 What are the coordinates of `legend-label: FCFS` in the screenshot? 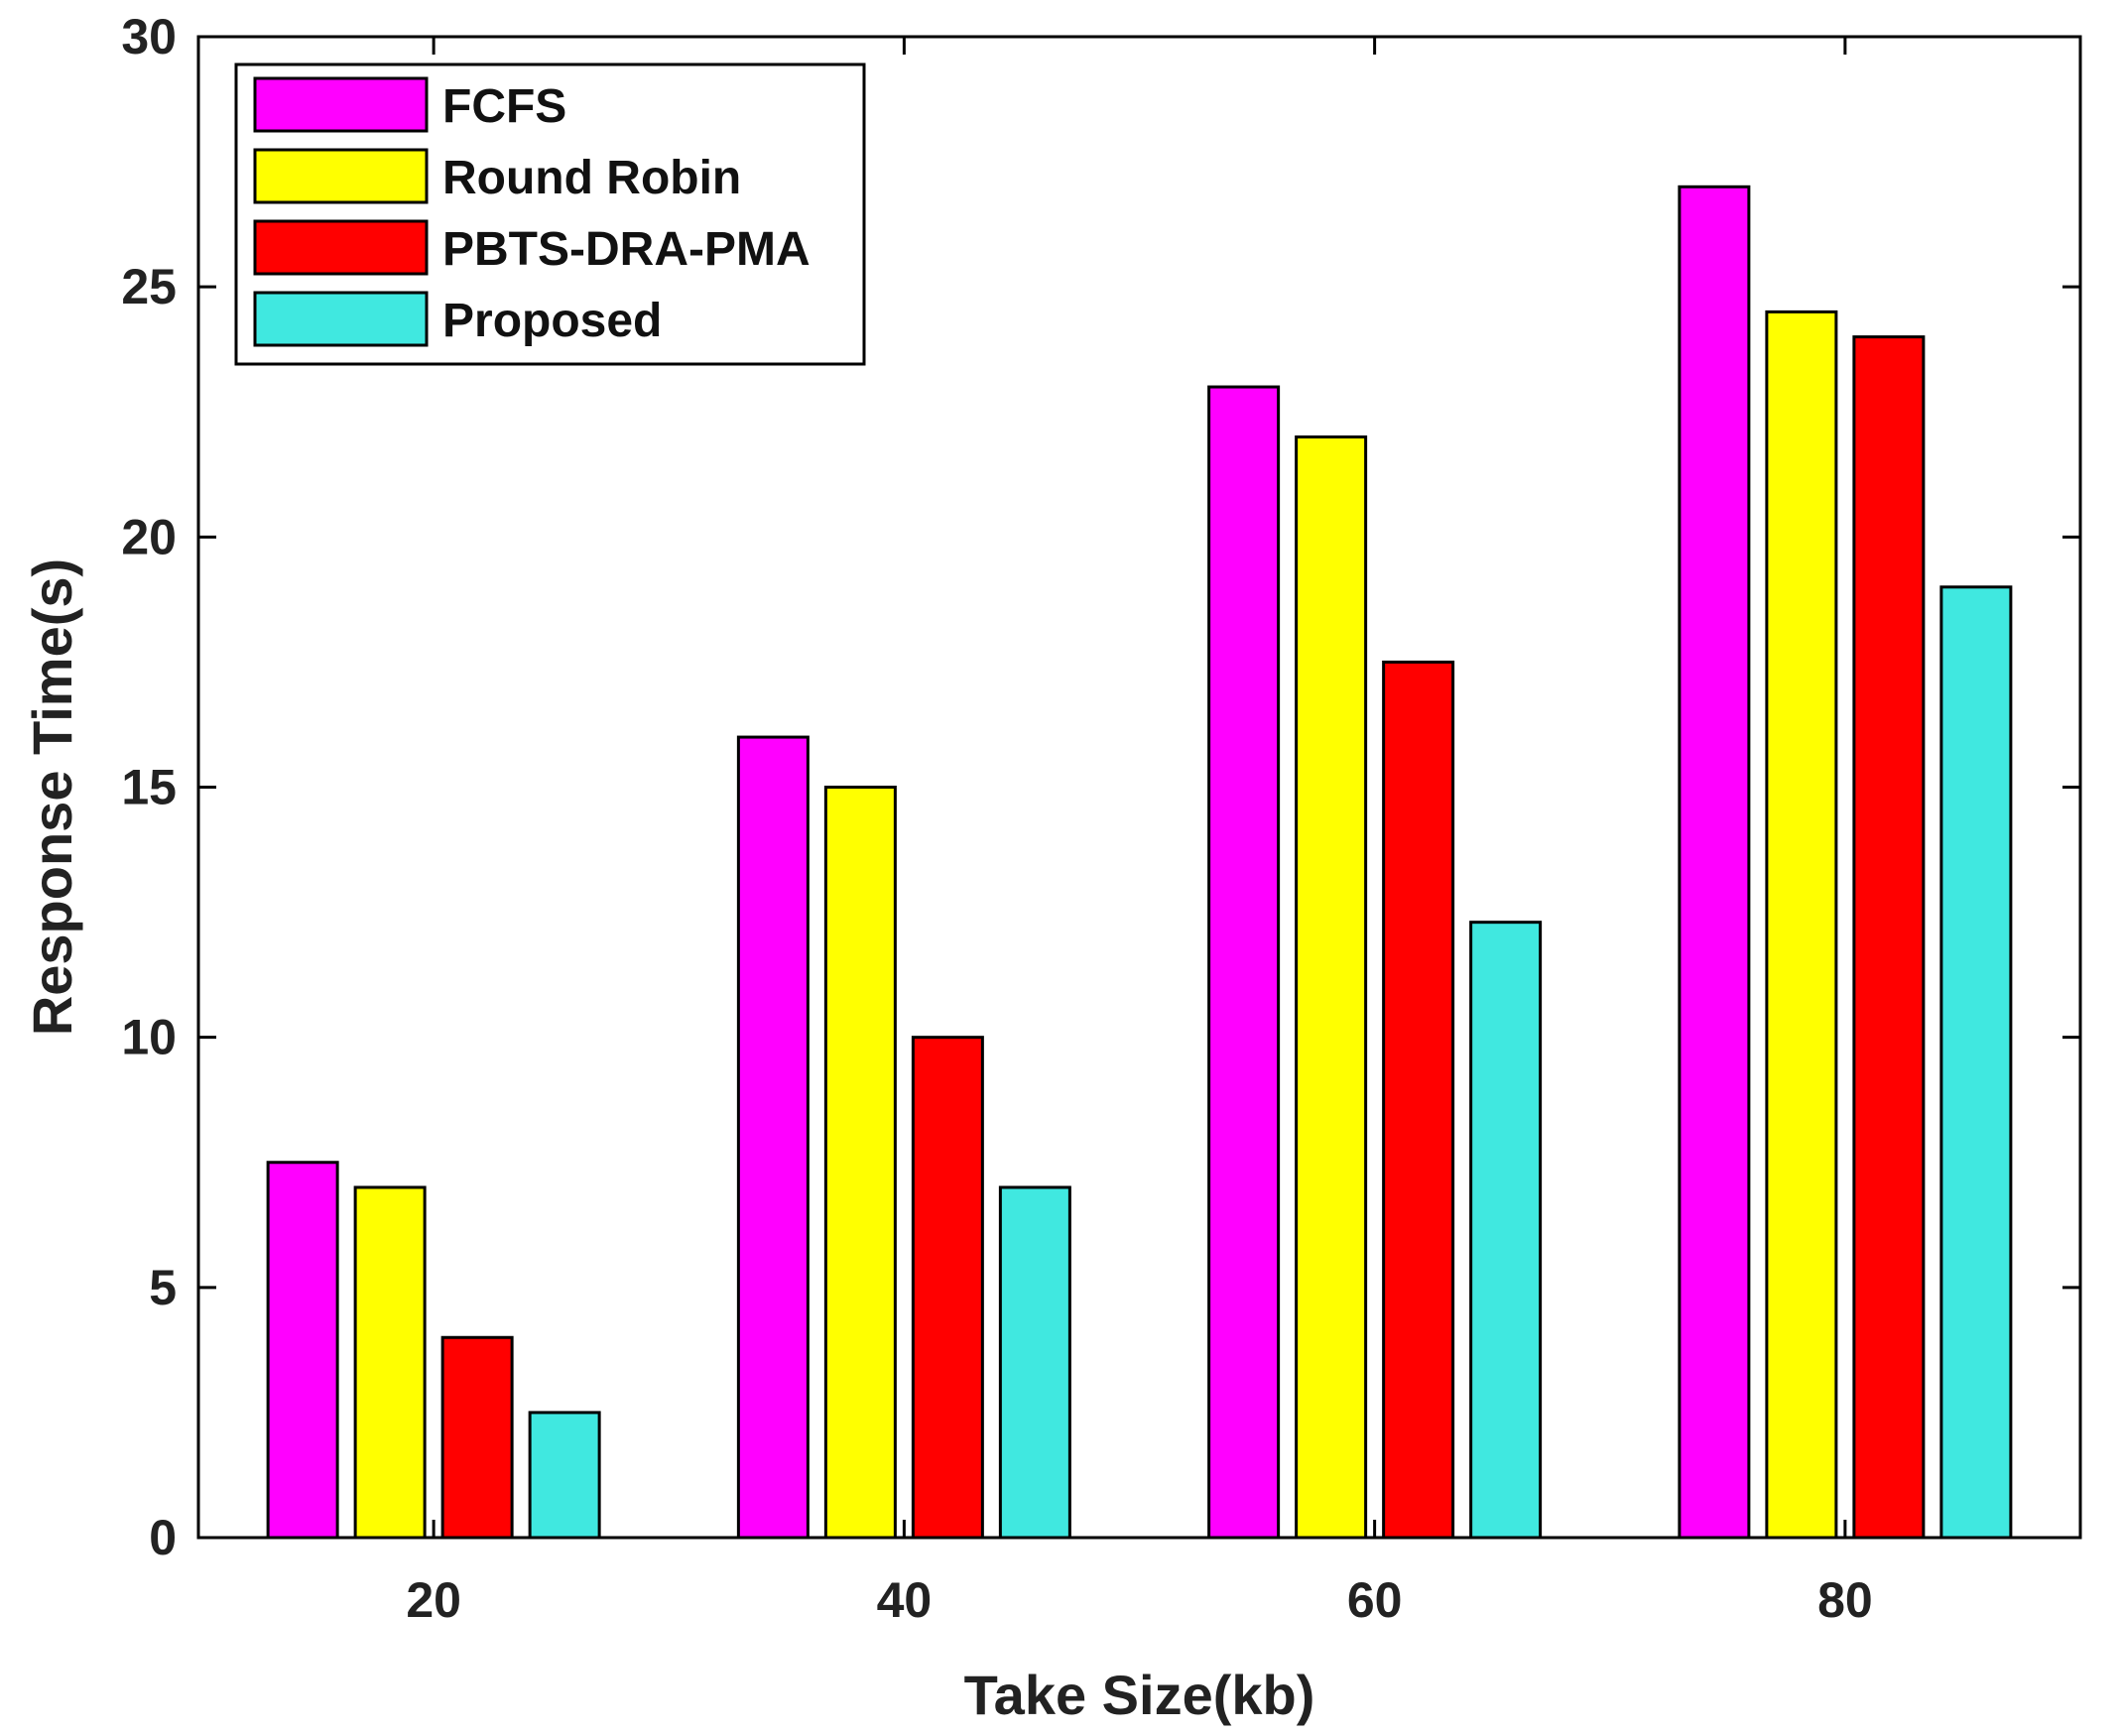 It's located at (504, 106).